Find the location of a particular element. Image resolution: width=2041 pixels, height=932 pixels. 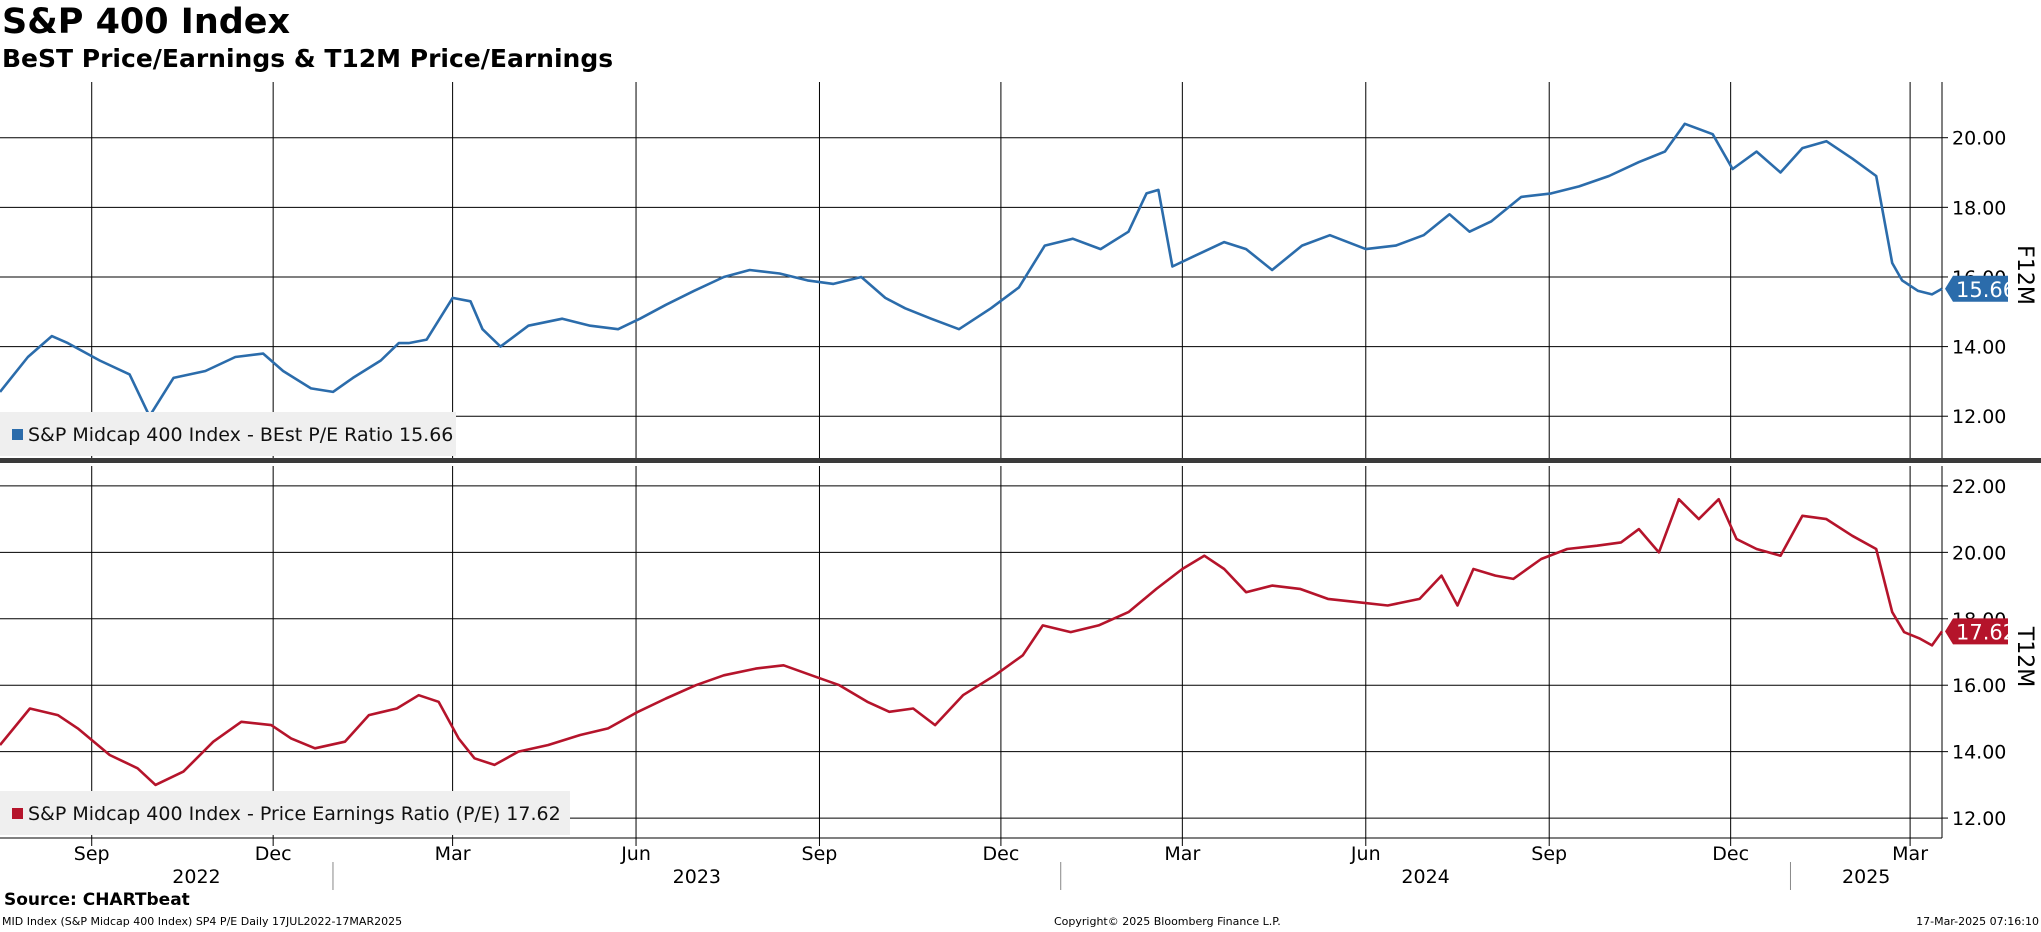

source-note: Source: CHARTbeat is located at coordinates (97, 900).